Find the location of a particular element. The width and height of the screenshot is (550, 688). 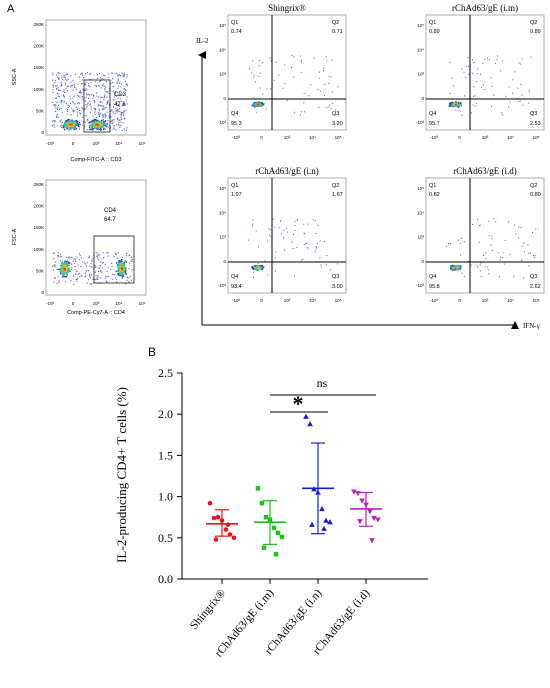

x-axis-label: Comp-PE-Cy7-A :: CD4 is located at coordinates (96, 313).